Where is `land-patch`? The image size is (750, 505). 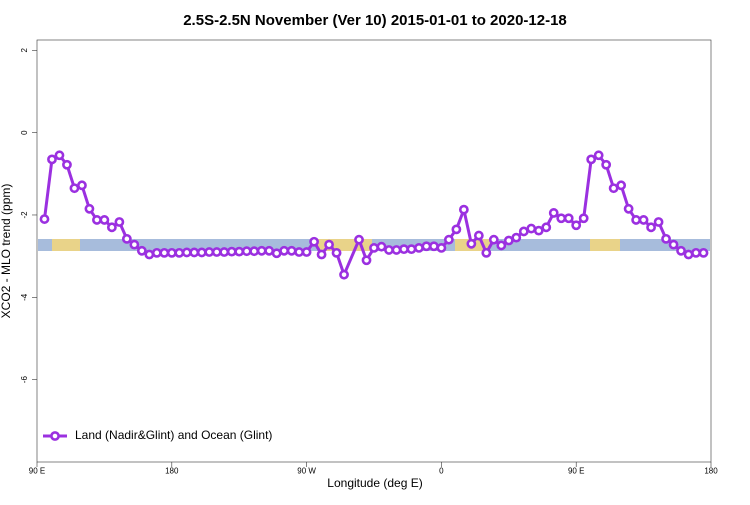
land-patch is located at coordinates (66, 245).